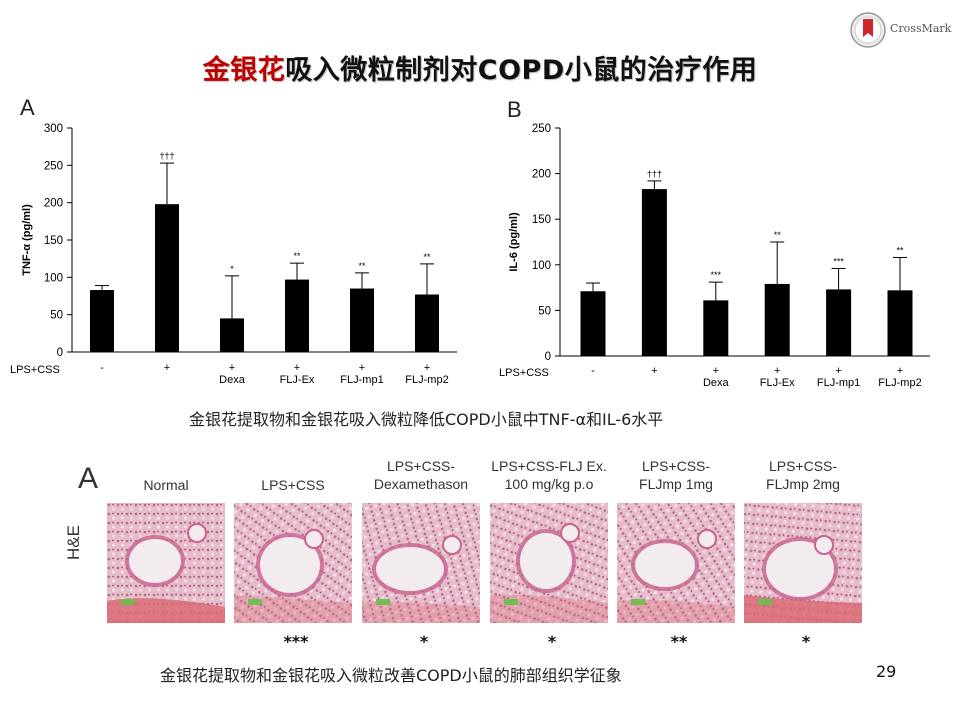 The image size is (960, 720). I want to click on chart-a-category-label: FLJ-mp1, so click(361, 380).